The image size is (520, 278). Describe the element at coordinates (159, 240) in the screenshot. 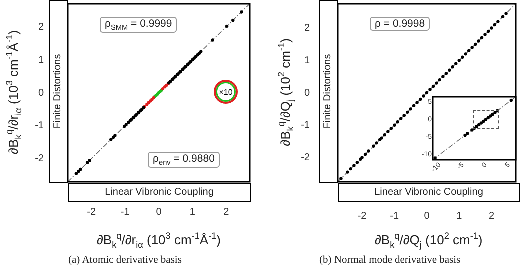

I see `text: ∂B$_{k}$$^{q}$/∂r$_{iα}$ (10$^{3}$ cm$^{-1}$Å$^{-1}$)` at that location.